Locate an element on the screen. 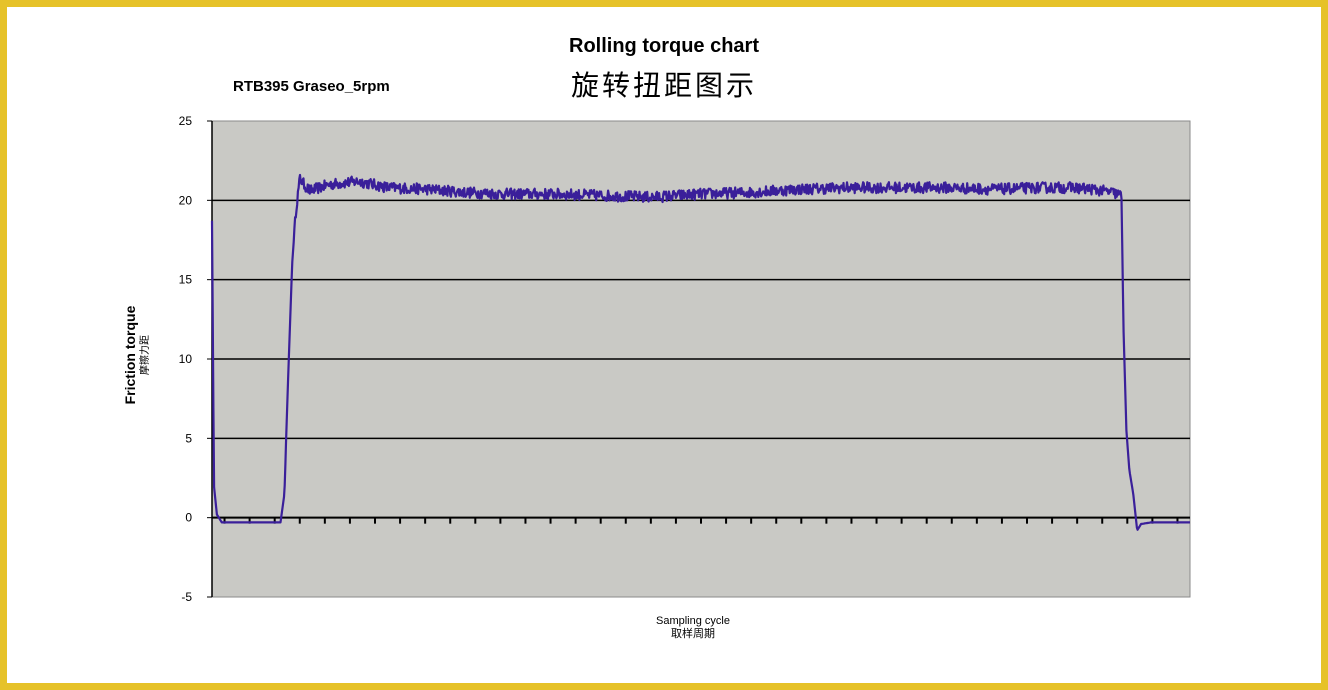  y-tick-label: 15 is located at coordinates (186, 280).